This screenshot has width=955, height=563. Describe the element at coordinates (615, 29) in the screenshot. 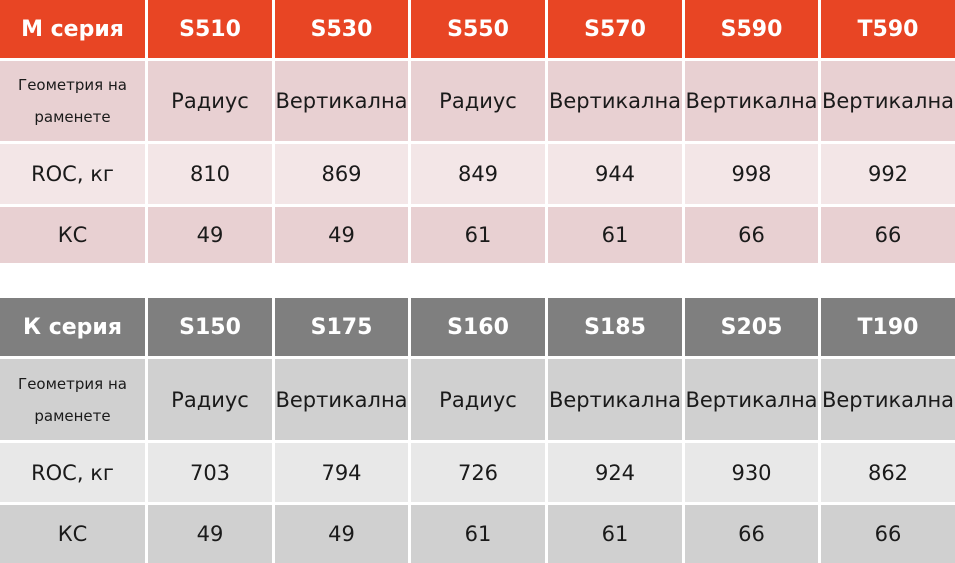

I see `header-cell: S570` at that location.